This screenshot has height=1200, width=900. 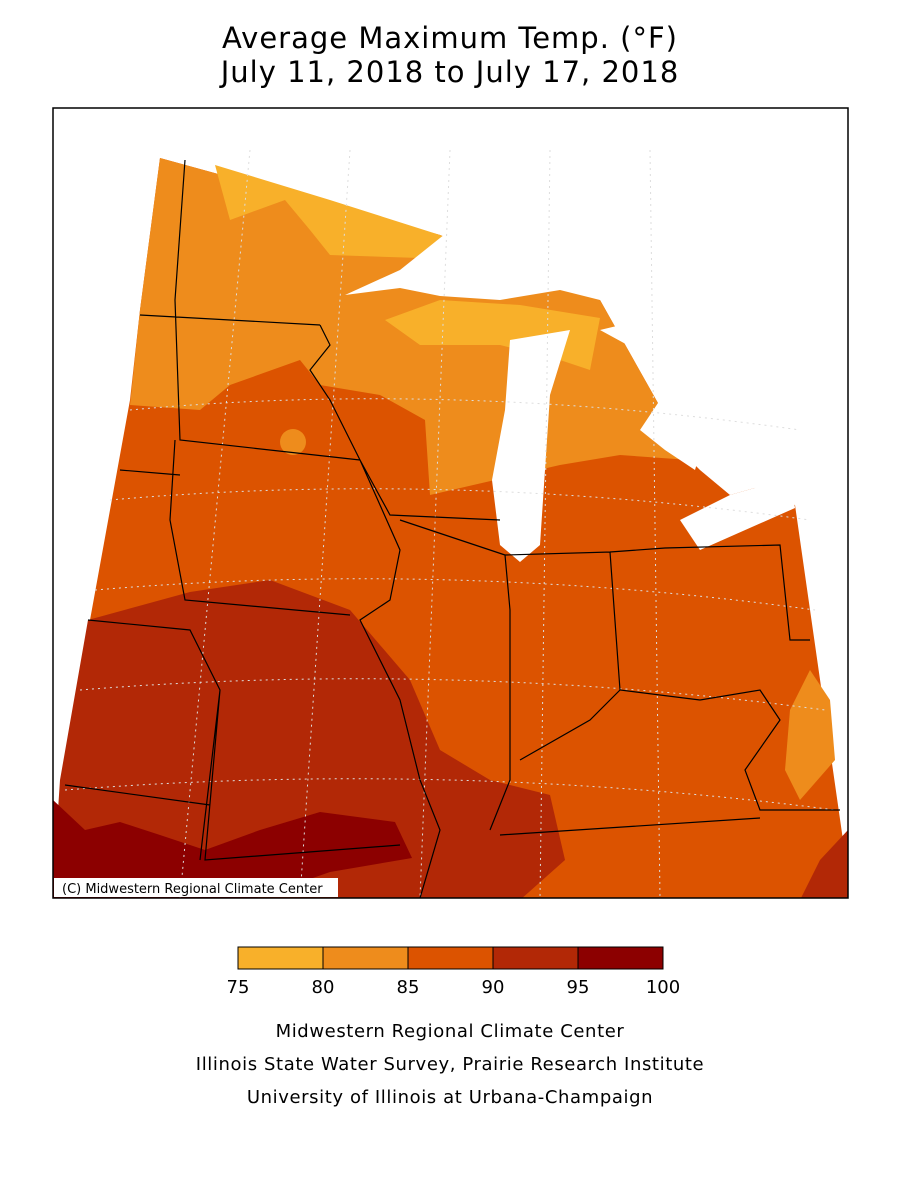 What do you see at coordinates (472, 245) in the screenshot?
I see `lake-superior` at bounding box center [472, 245].